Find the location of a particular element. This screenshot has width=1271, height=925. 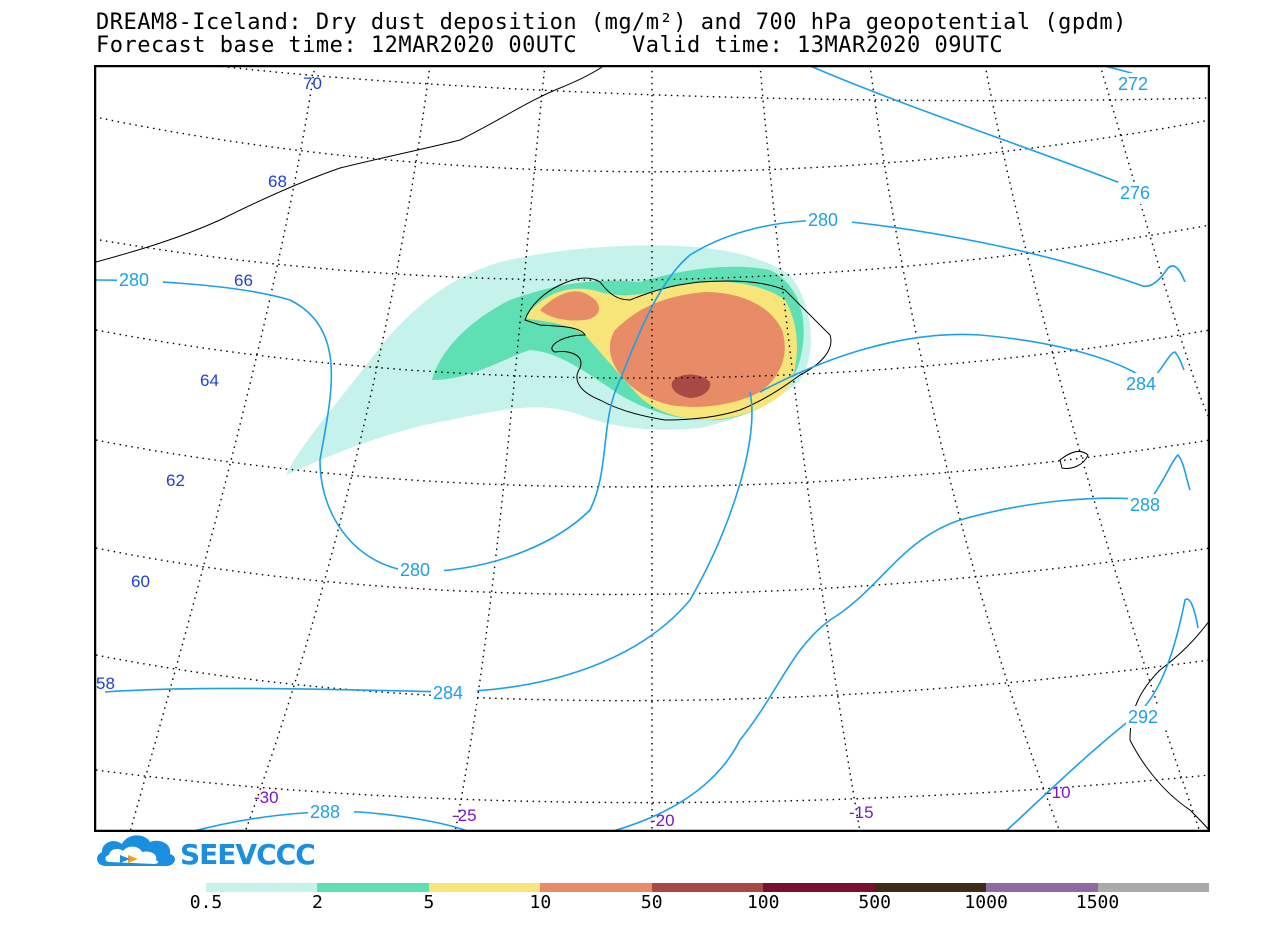

lon-label-20w: -20 is located at coordinates (662, 820).